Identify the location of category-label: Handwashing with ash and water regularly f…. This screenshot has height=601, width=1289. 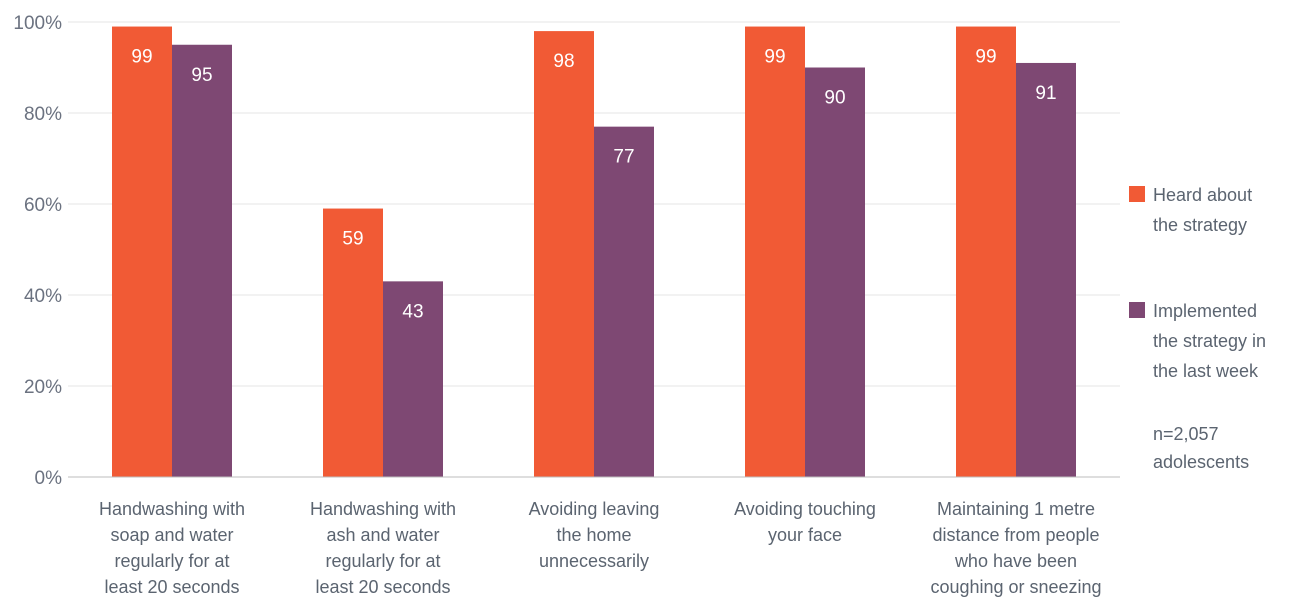
(383, 548).